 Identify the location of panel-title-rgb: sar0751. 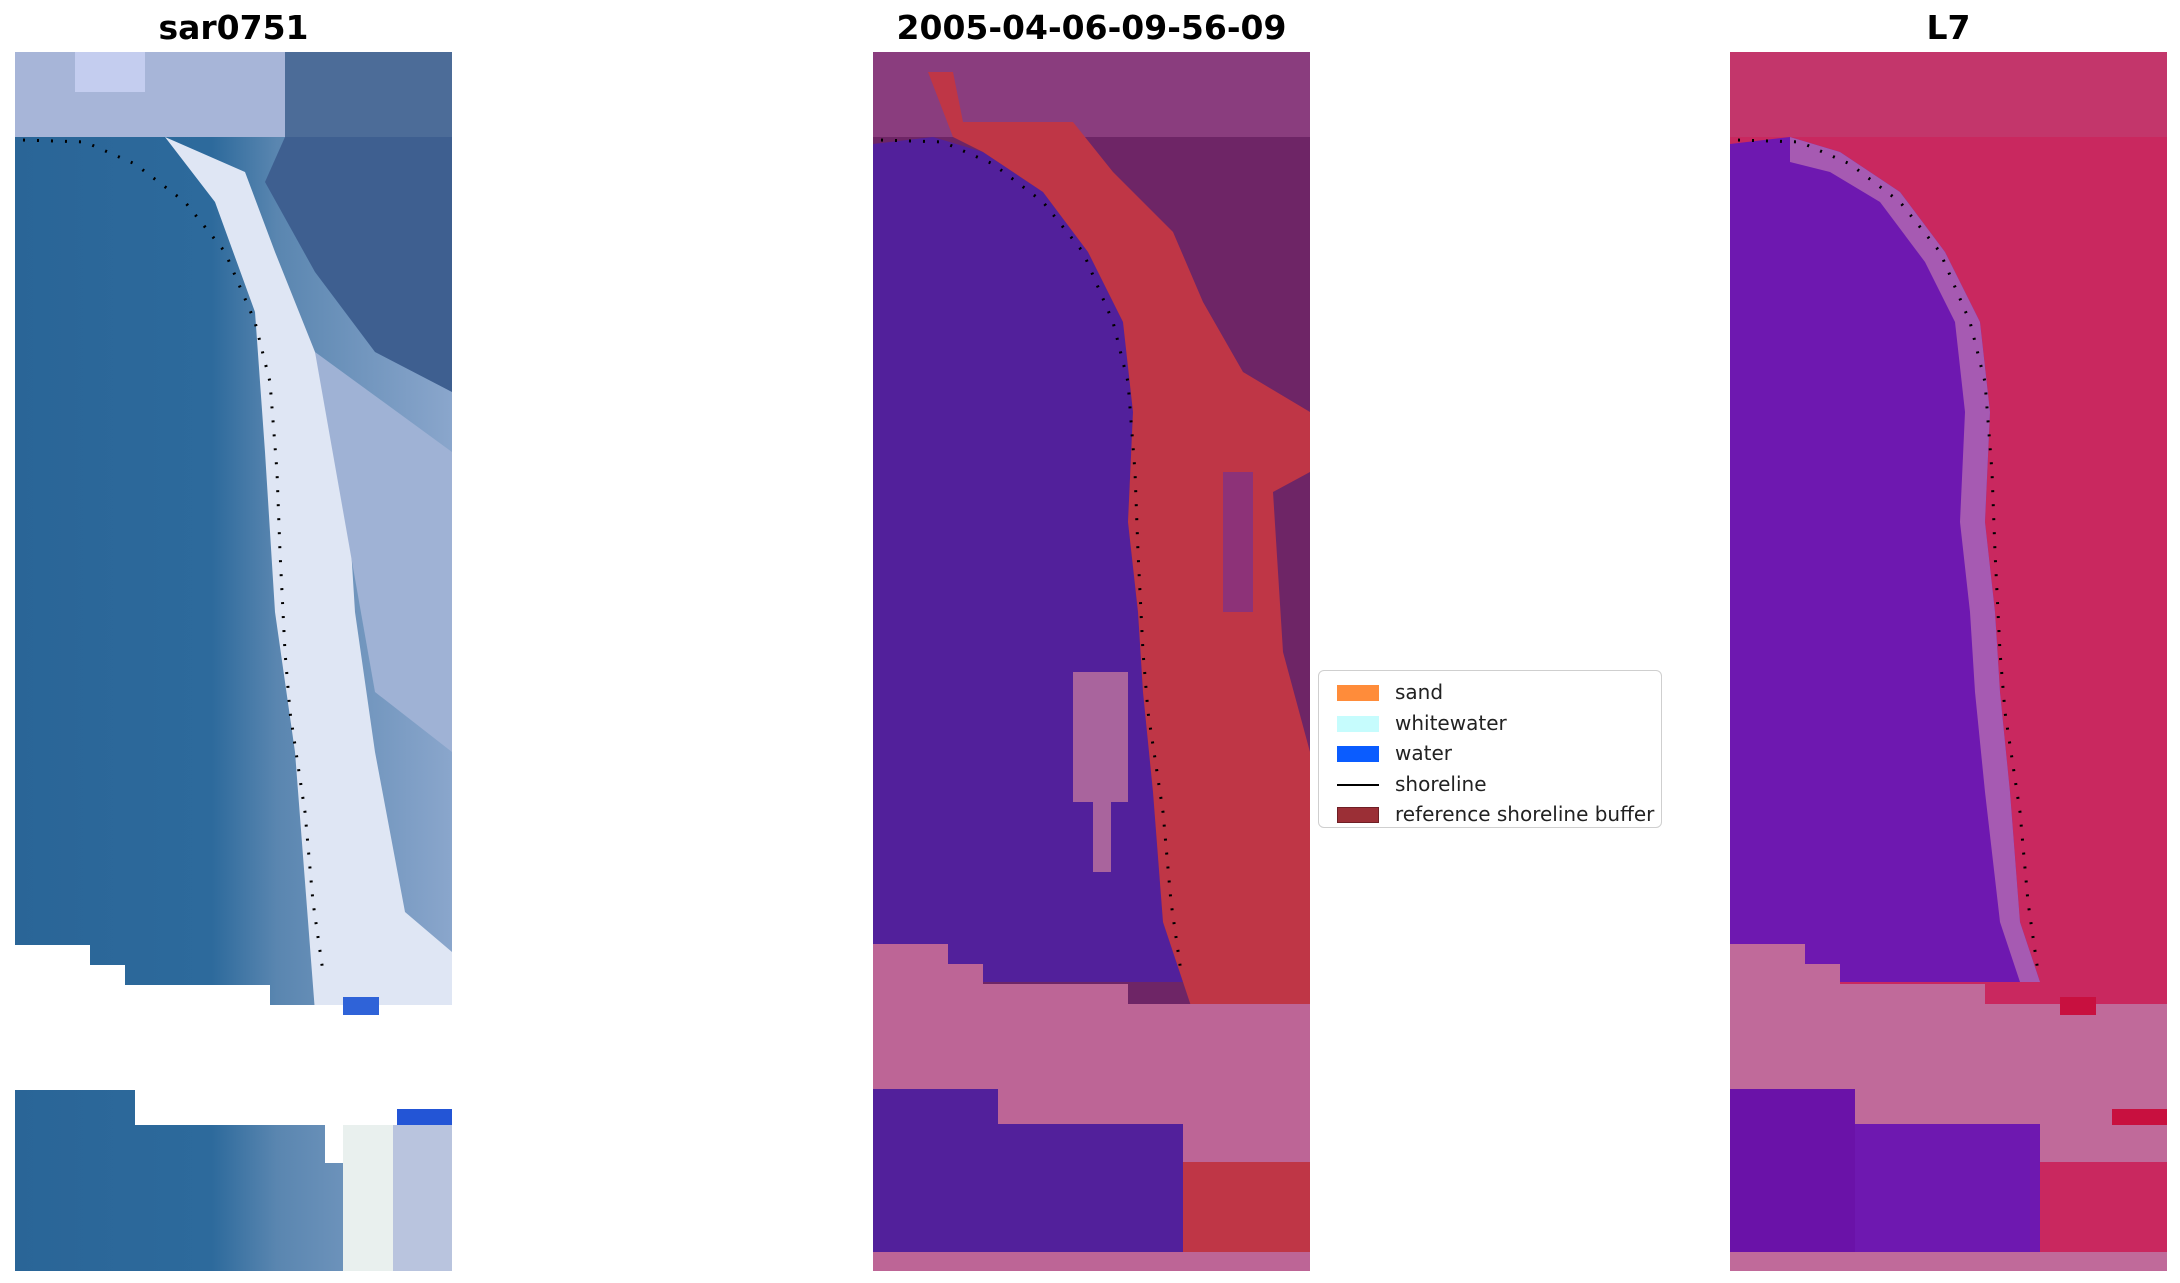
(233, 27).